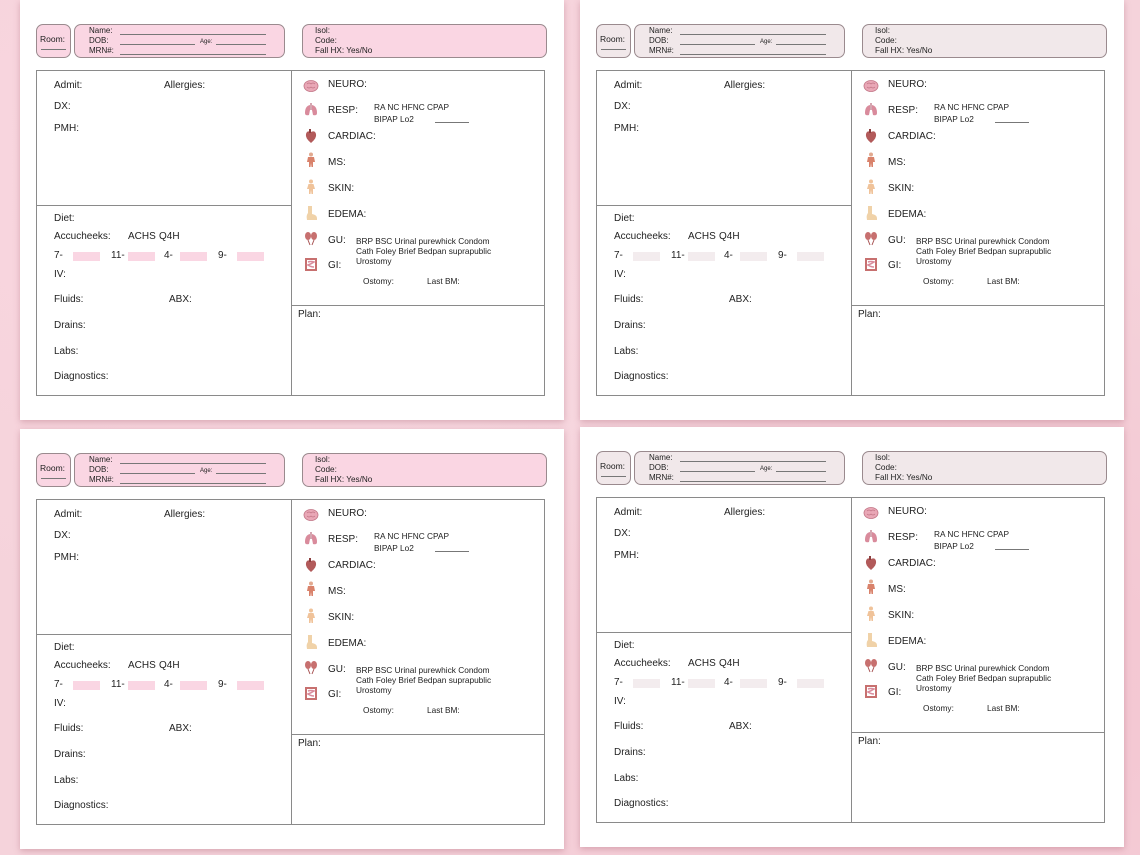 This screenshot has height=855, width=1140. Describe the element at coordinates (613, 39) in the screenshot. I see `room-label: Room:` at that location.